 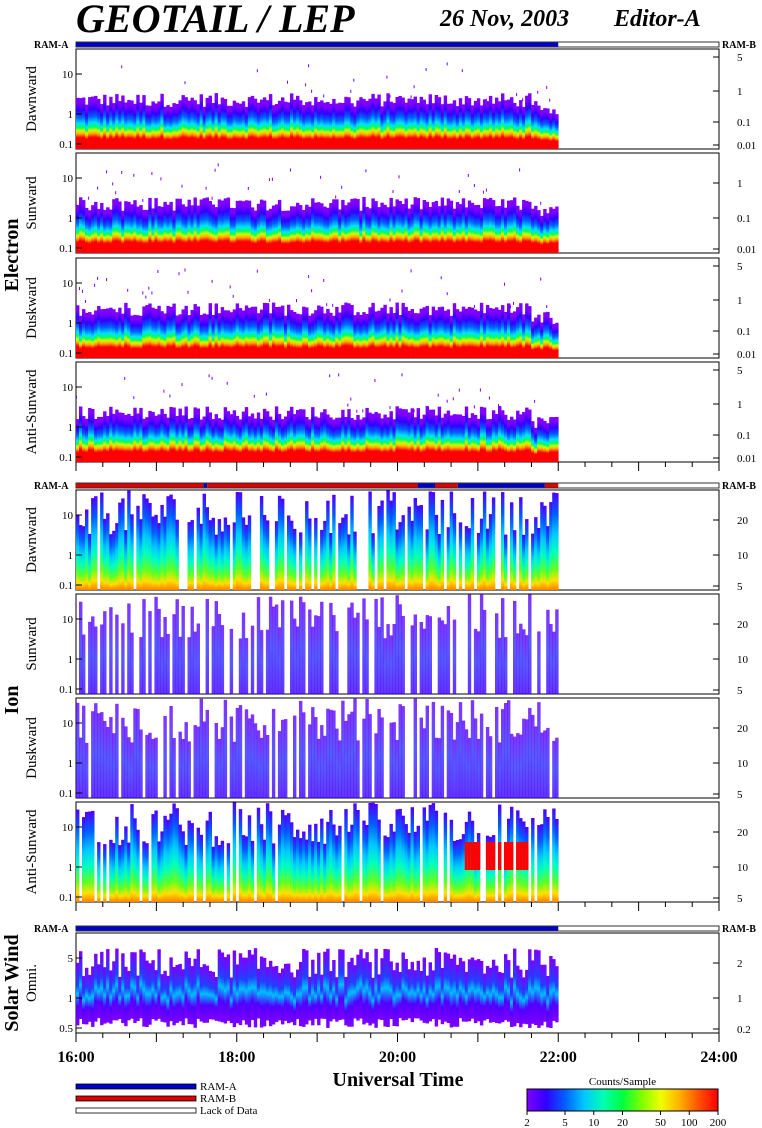 What do you see at coordinates (744, 332) in the screenshot?
I see `right-tick-label: 0.1` at bounding box center [744, 332].